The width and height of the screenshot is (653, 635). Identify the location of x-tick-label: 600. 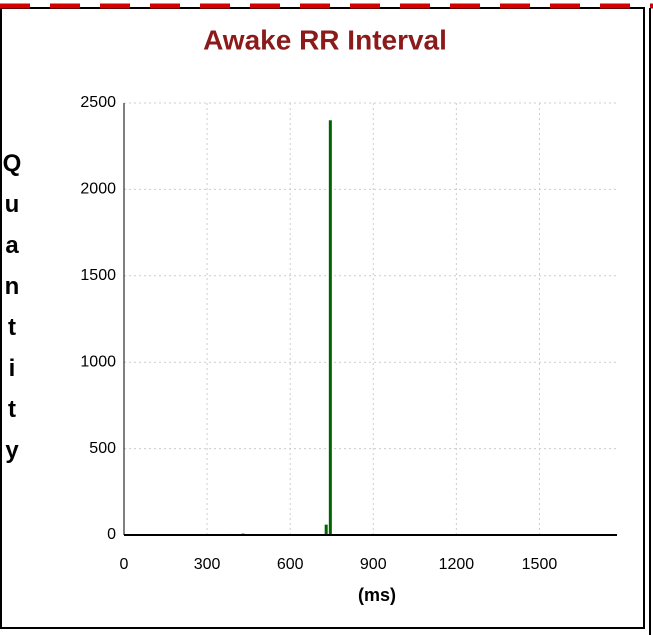
(290, 564).